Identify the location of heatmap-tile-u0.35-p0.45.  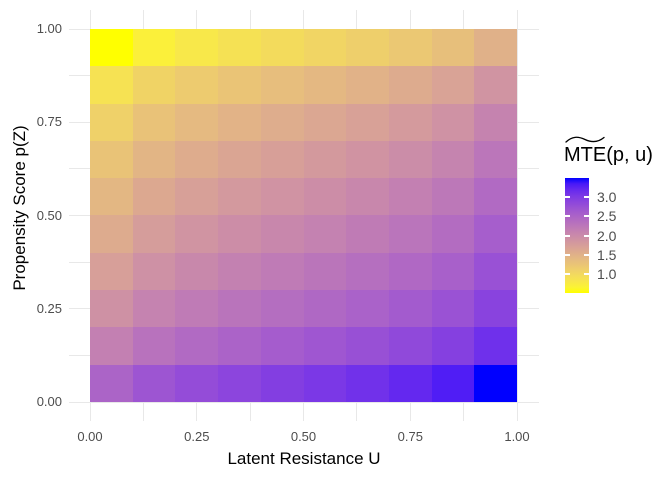
(239, 234).